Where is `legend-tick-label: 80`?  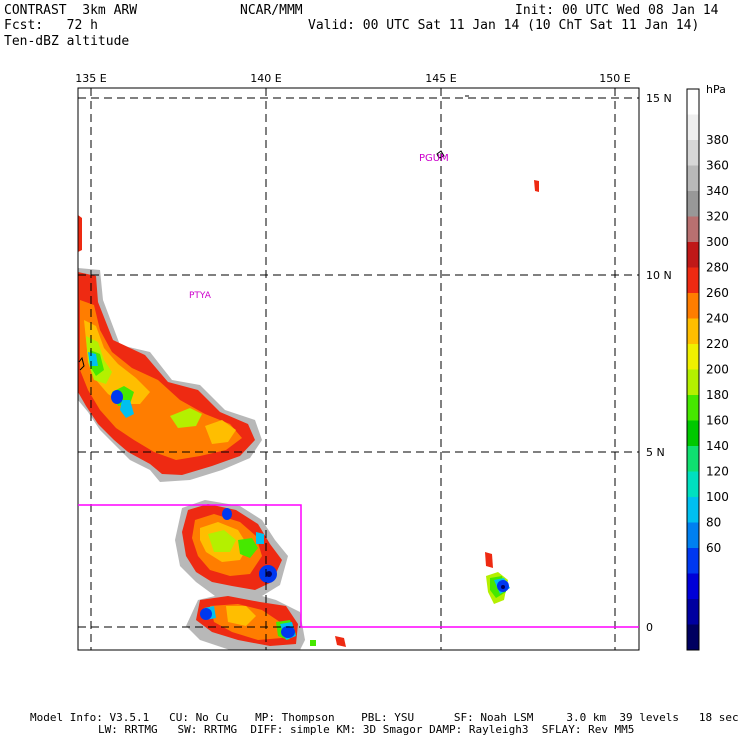 legend-tick-label: 80 is located at coordinates (713, 523).